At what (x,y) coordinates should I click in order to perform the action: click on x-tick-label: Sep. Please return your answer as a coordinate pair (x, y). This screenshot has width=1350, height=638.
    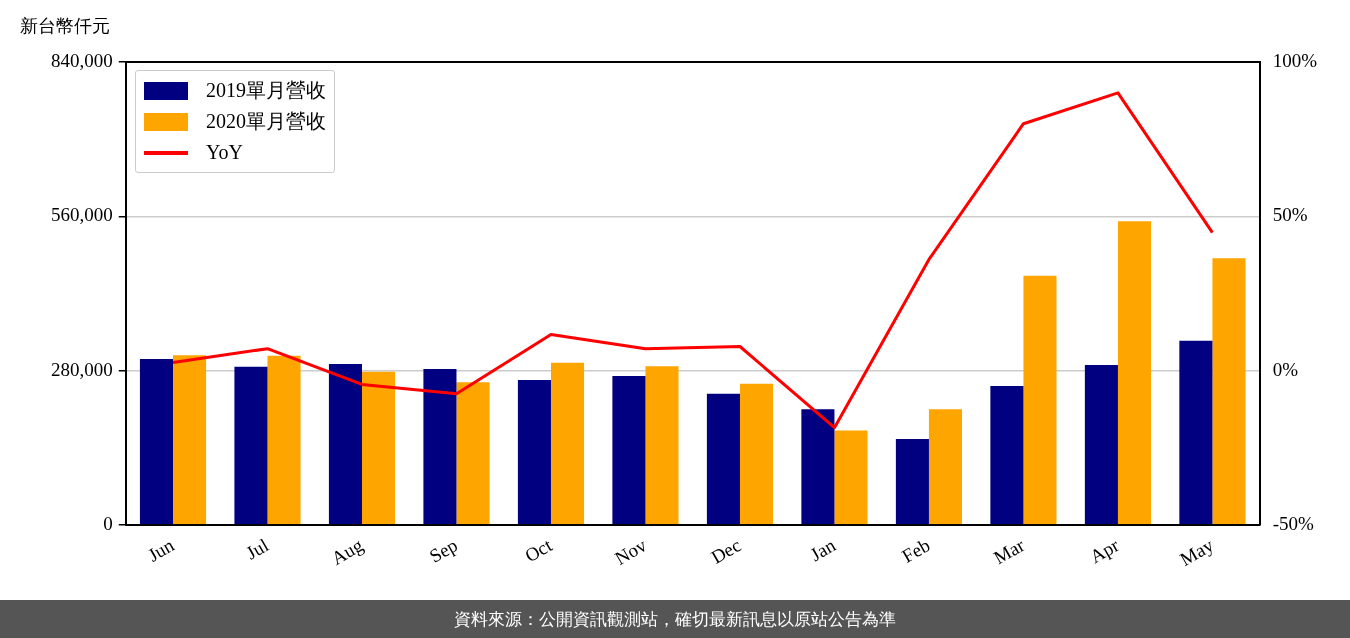
    Looking at the image, I should click on (443, 550).